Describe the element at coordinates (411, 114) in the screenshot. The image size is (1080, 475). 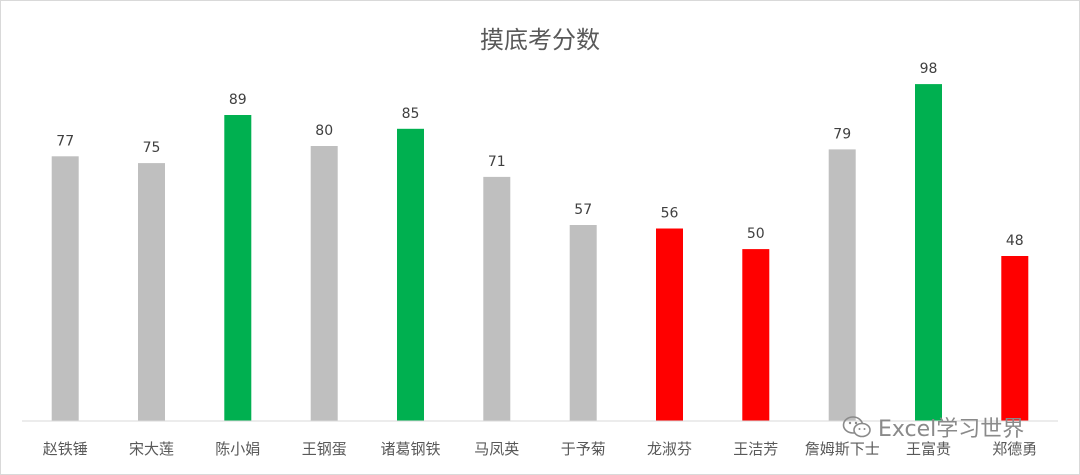
I see `data-label: 85` at that location.